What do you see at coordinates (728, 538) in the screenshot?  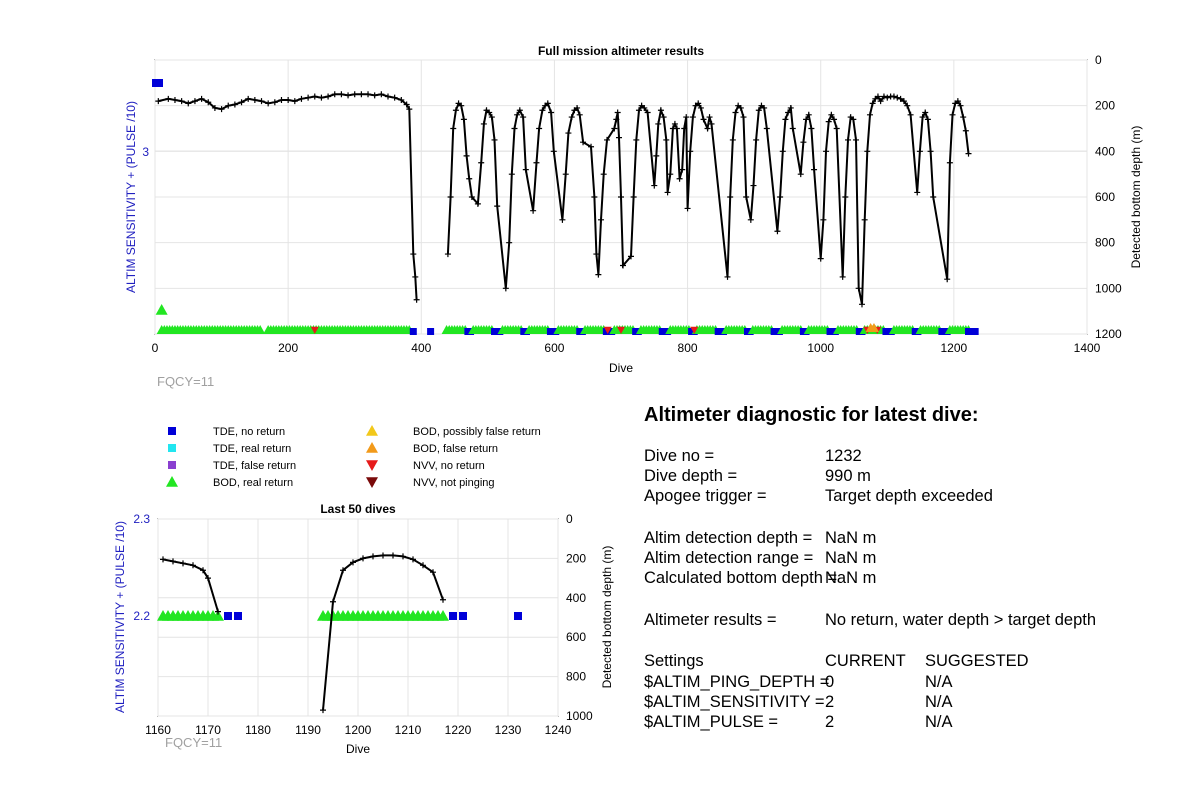 I see `diag-label-detection-depth: Altim detection depth =` at bounding box center [728, 538].